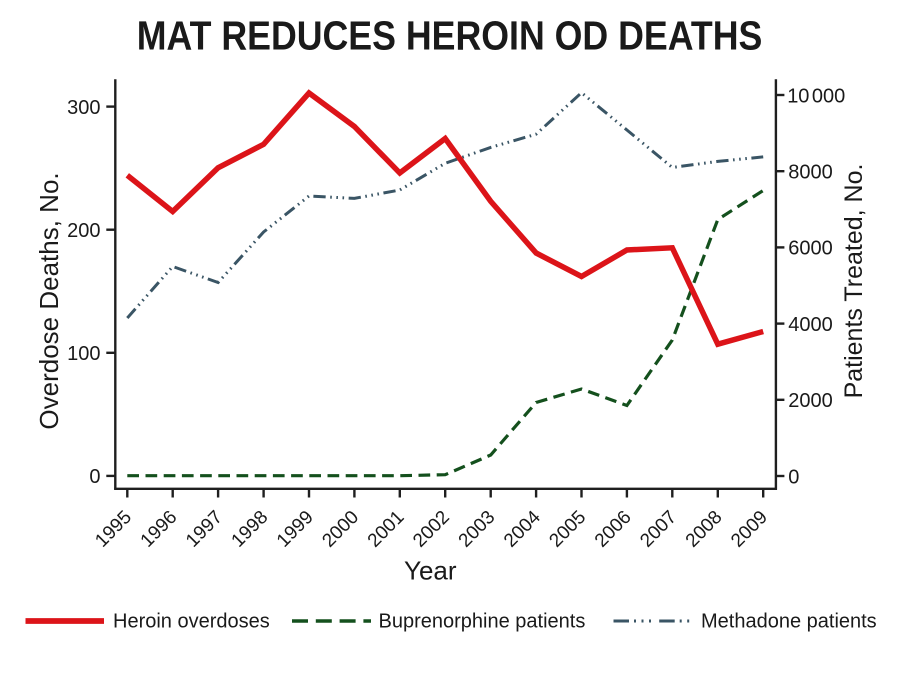  Describe the element at coordinates (83, 231) in the screenshot. I see `svg-text: 200` at that location.